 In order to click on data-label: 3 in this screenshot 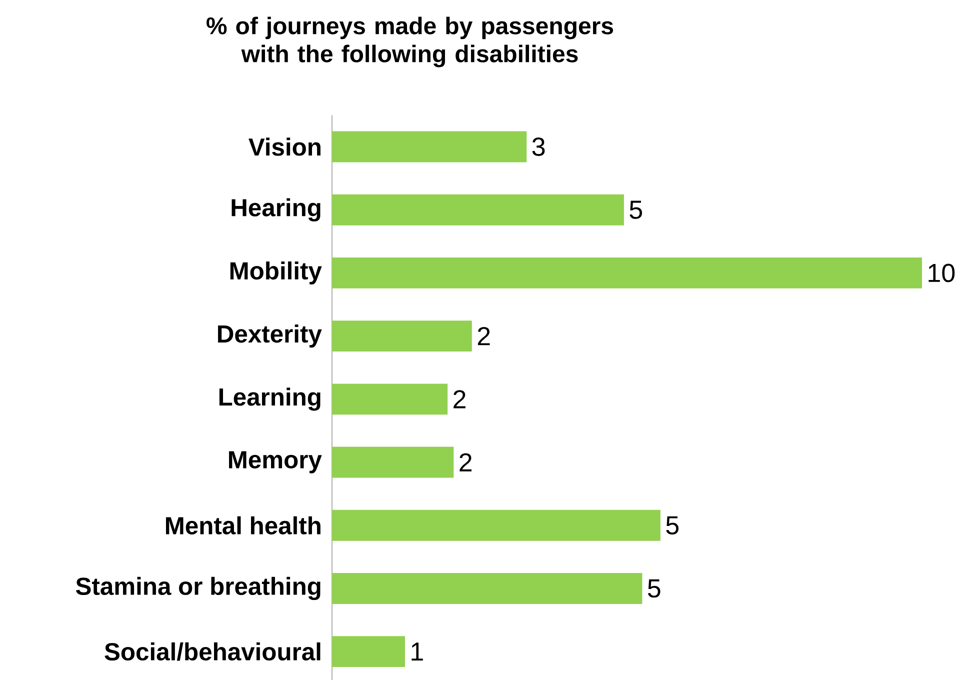, I will do `click(538, 147)`.